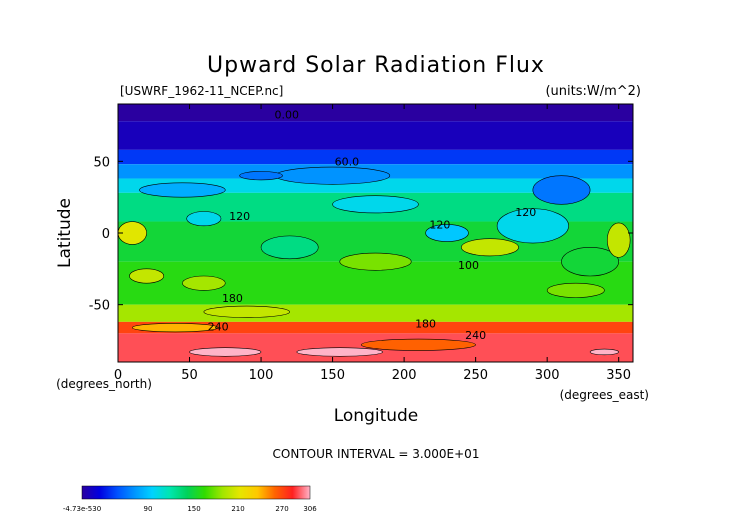 The width and height of the screenshot is (752, 532). Describe the element at coordinates (475, 335) in the screenshot. I see `contour-label-9: 240` at that location.